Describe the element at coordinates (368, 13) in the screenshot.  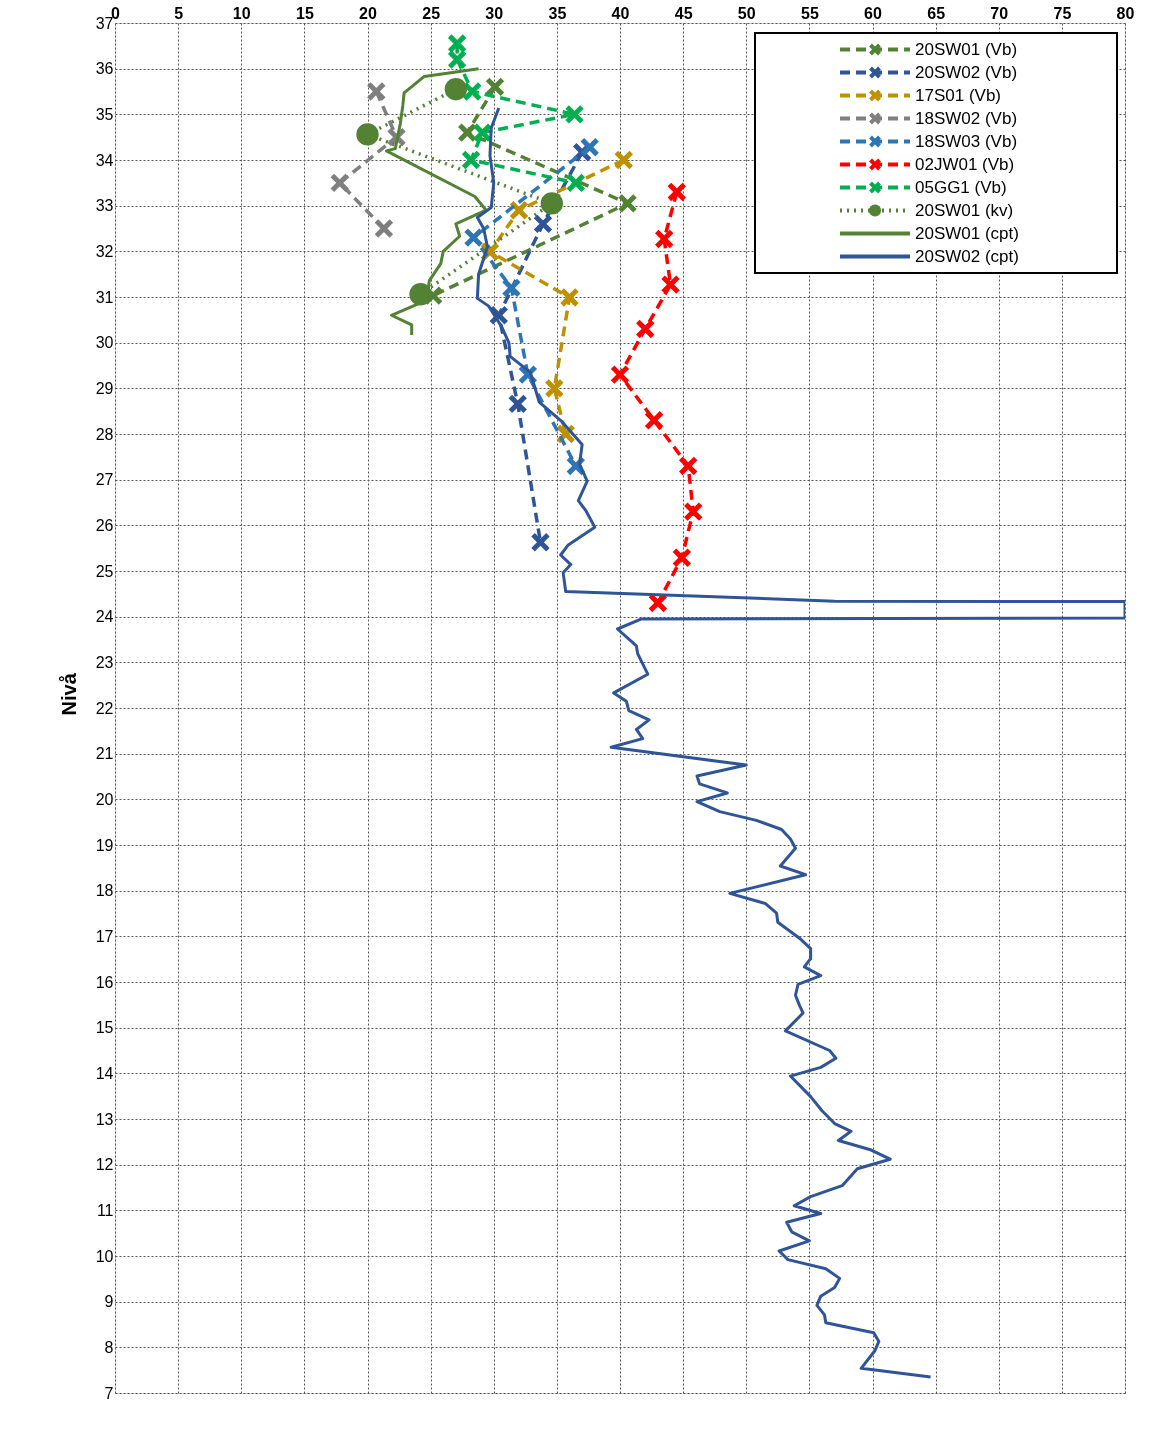
I see `x-tick-label: 20` at that location.